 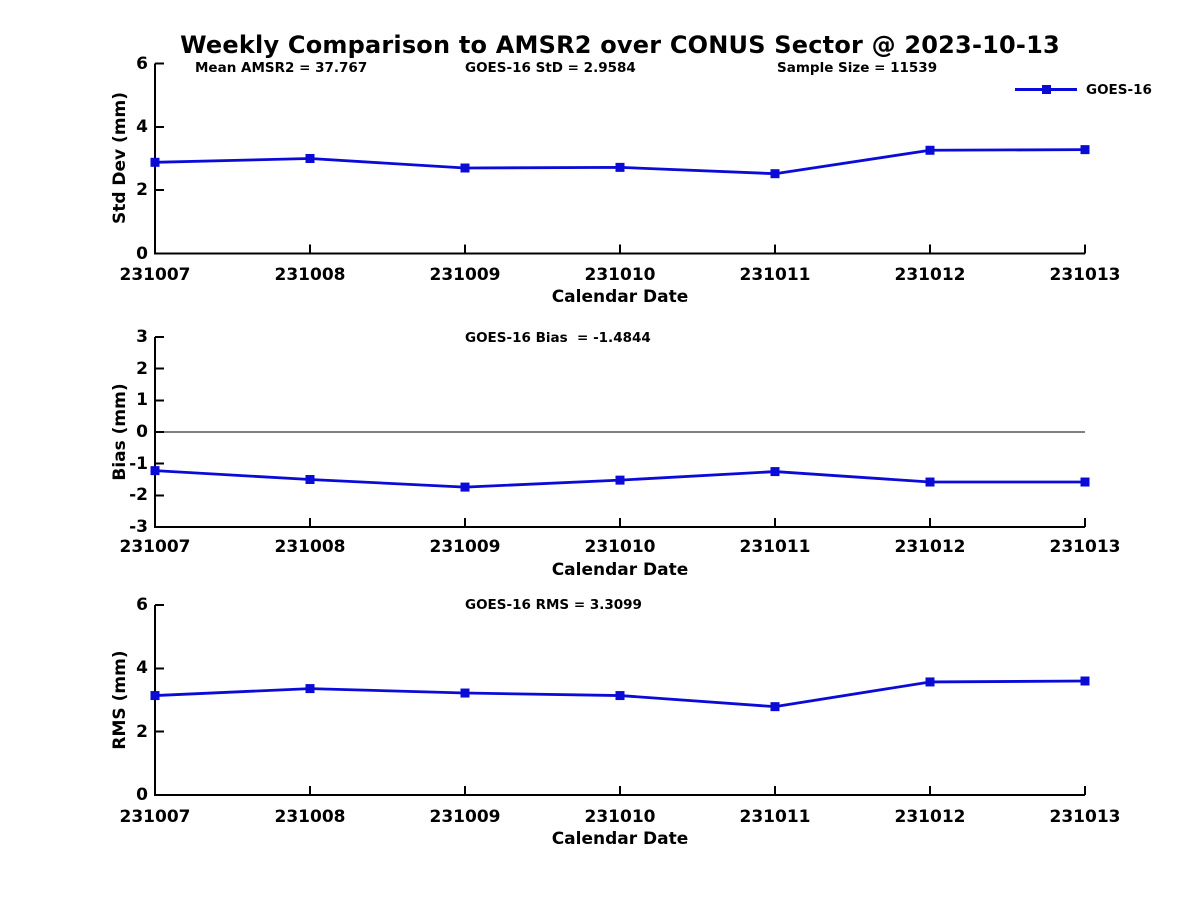 What do you see at coordinates (857, 68) in the screenshot?
I see `annotation-sample-size: Sample Size = 11539` at bounding box center [857, 68].